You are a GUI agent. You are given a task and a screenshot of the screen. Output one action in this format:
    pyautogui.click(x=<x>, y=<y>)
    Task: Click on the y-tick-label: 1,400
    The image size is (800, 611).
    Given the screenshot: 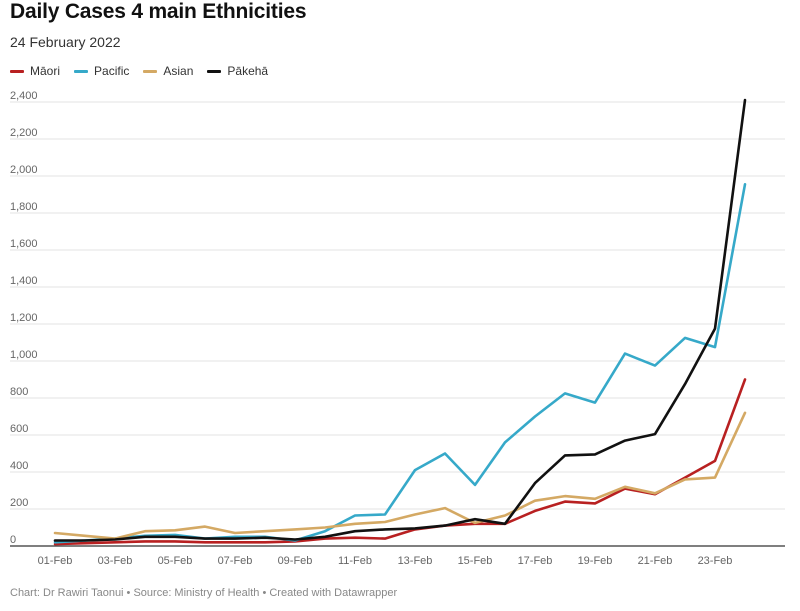 What is the action you would take?
    pyautogui.click(x=24, y=281)
    